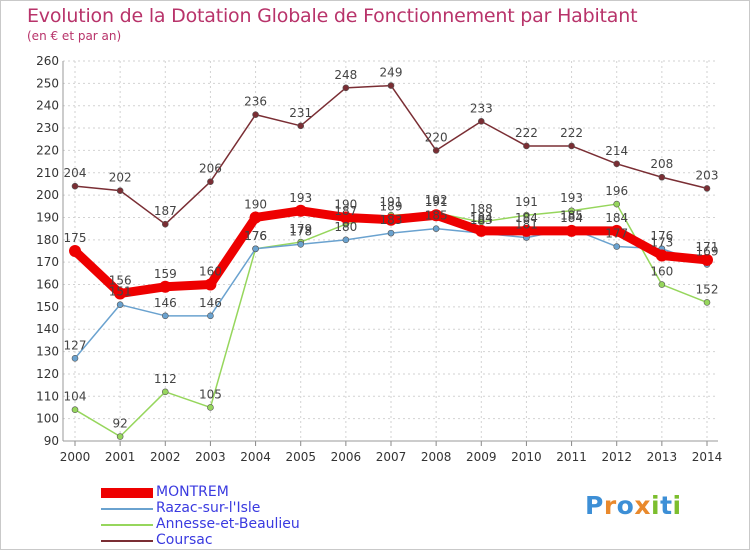 This screenshot has width=750, height=550. What do you see at coordinates (120, 457) in the screenshot?
I see `x-tick-label: 2001` at bounding box center [120, 457].